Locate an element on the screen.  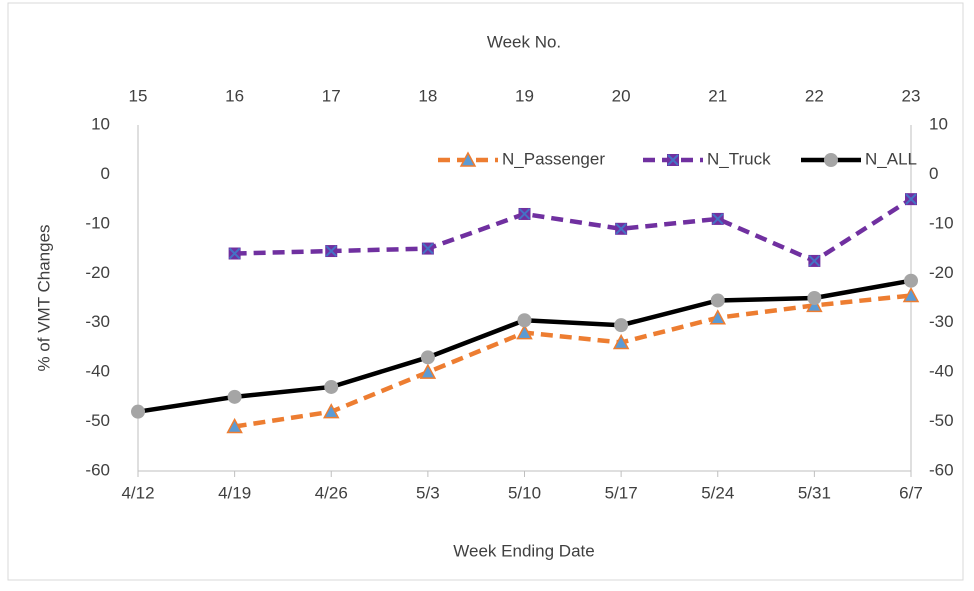
y2-tick-label: -20 is located at coordinates (941, 272).